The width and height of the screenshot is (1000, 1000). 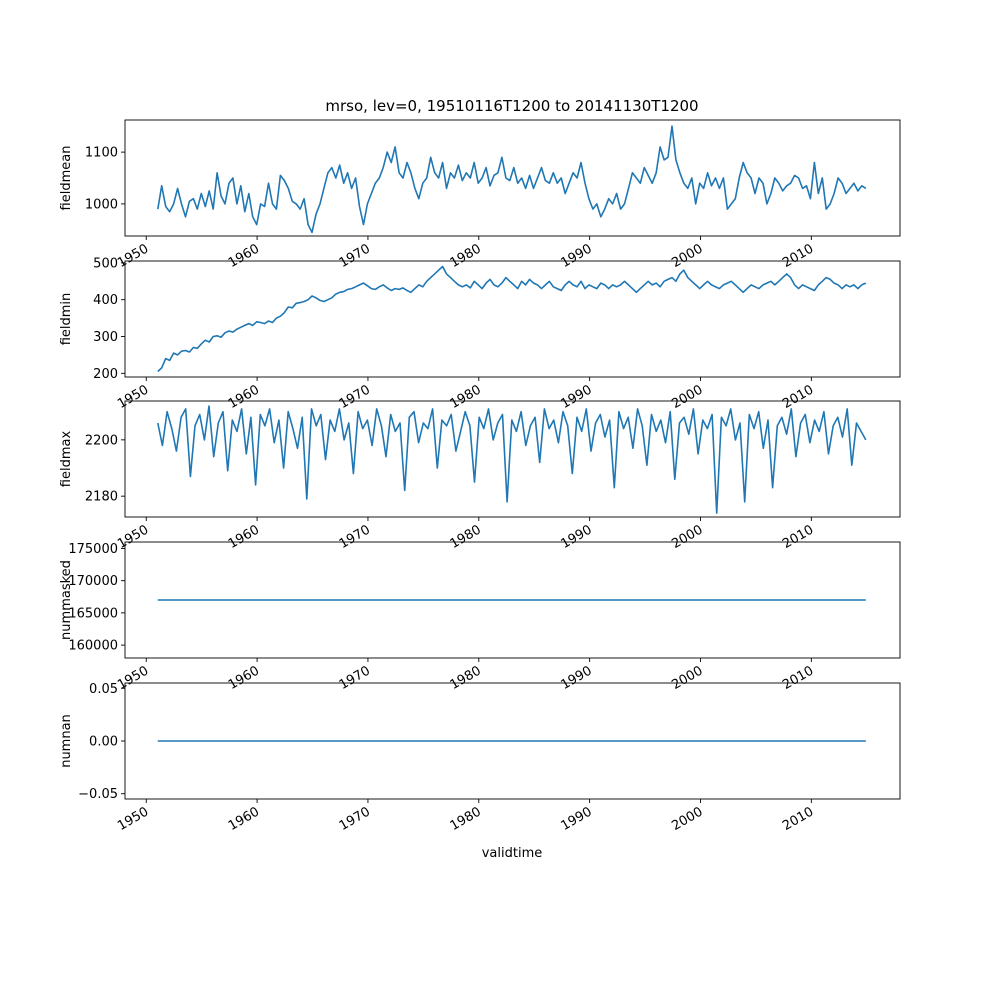 I want to click on fieldmean-series-line, so click(x=512, y=179).